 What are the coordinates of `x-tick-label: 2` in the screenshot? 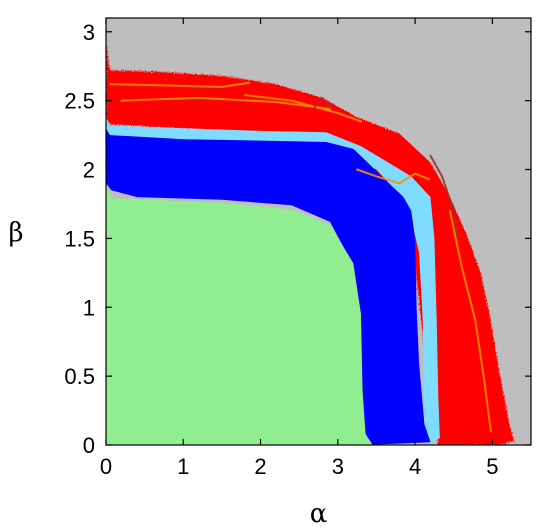 It's located at (260, 466).